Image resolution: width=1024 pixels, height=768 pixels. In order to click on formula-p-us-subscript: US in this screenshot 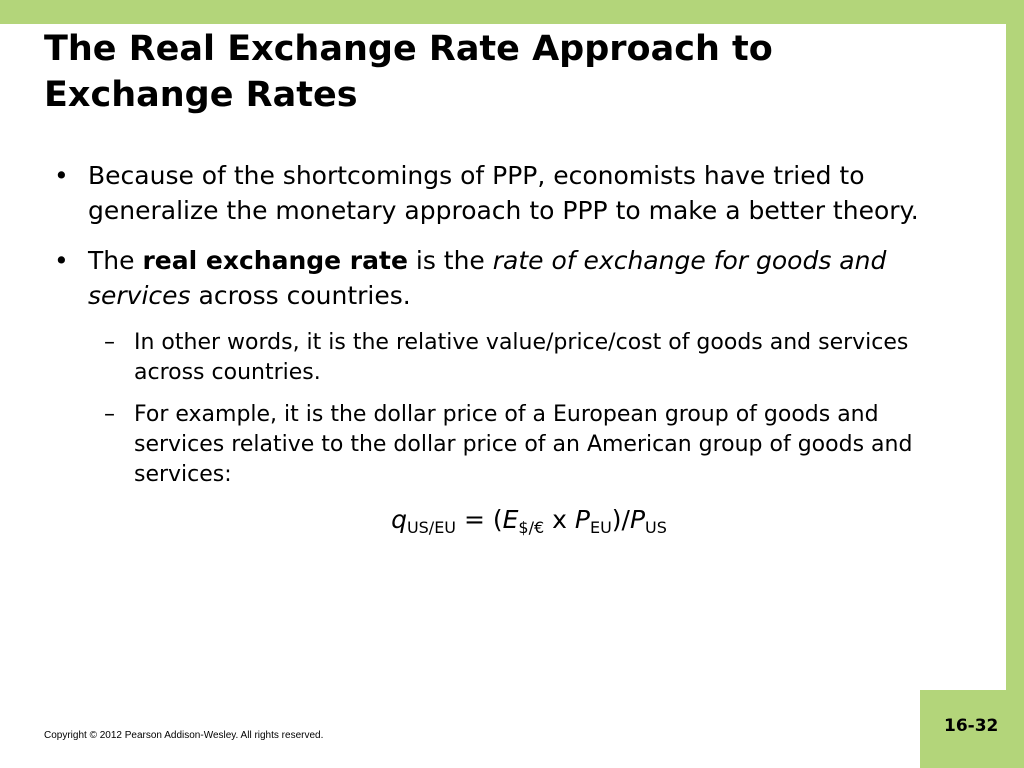, I will do `click(656, 527)`.